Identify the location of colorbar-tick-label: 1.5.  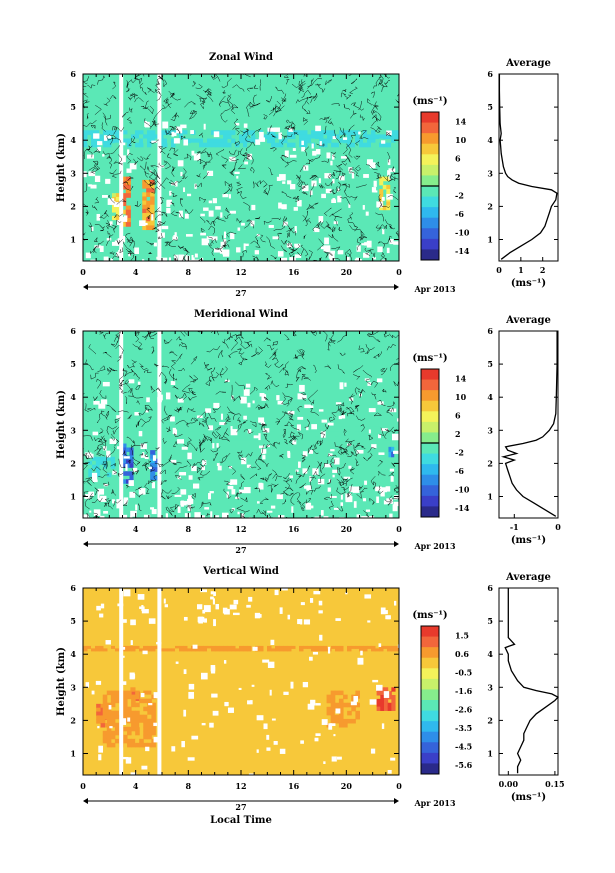
(462, 635).